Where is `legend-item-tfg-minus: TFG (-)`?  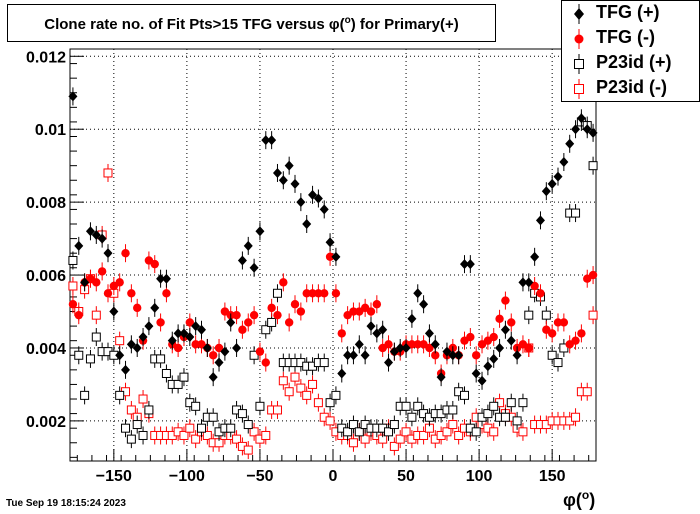 legend-item-tfg-minus: TFG (-) is located at coordinates (631, 39).